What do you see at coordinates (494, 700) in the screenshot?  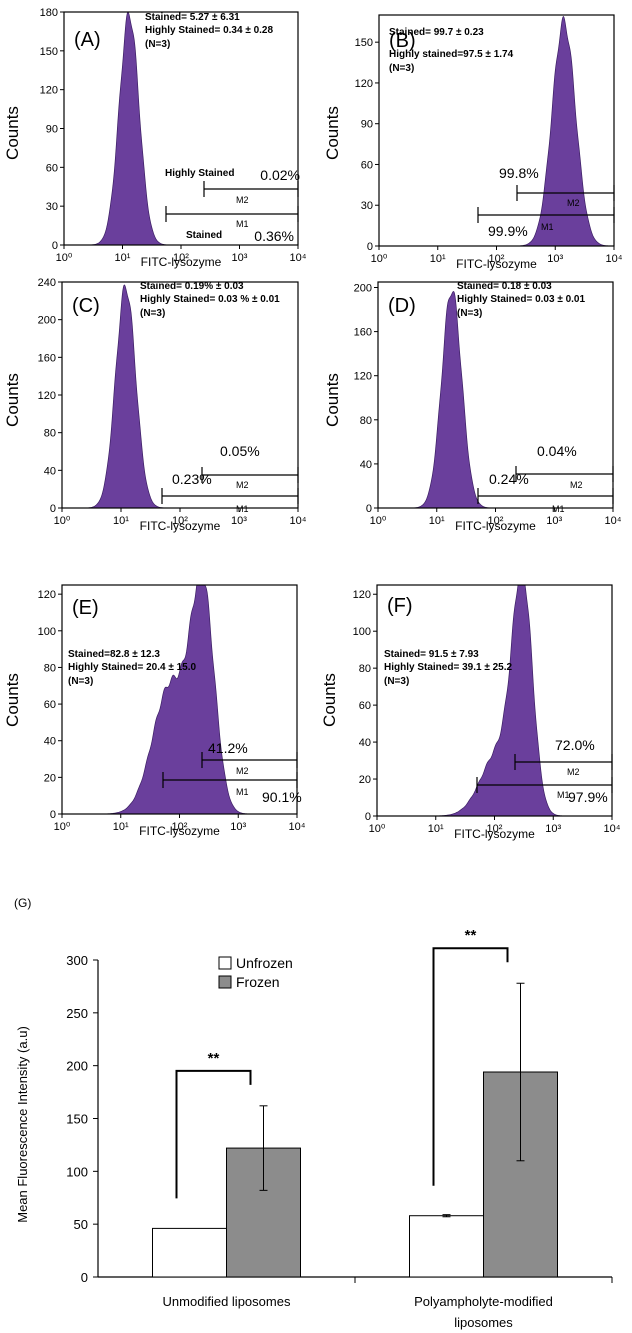 I see `histogram-distribution` at bounding box center [494, 700].